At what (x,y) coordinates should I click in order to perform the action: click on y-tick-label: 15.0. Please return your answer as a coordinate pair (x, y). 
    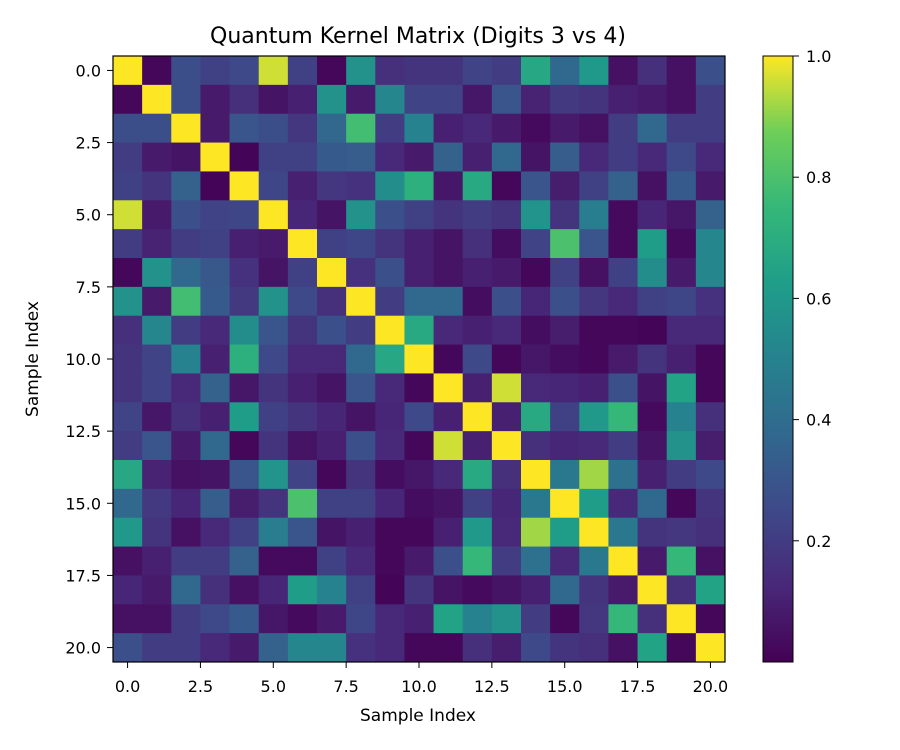
    Looking at the image, I should click on (83, 503).